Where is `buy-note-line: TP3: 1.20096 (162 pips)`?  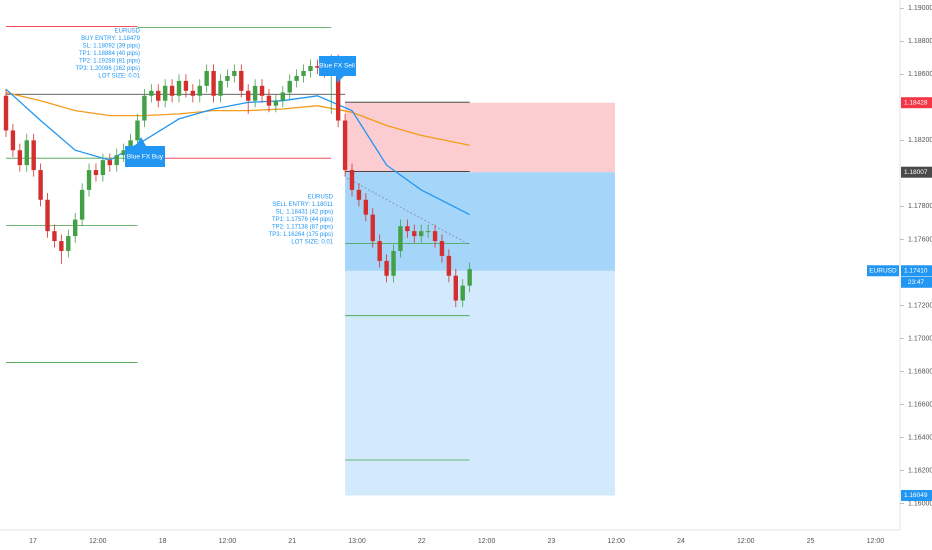 buy-note-line: TP3: 1.20096 (162 pips) is located at coordinates (108, 69).